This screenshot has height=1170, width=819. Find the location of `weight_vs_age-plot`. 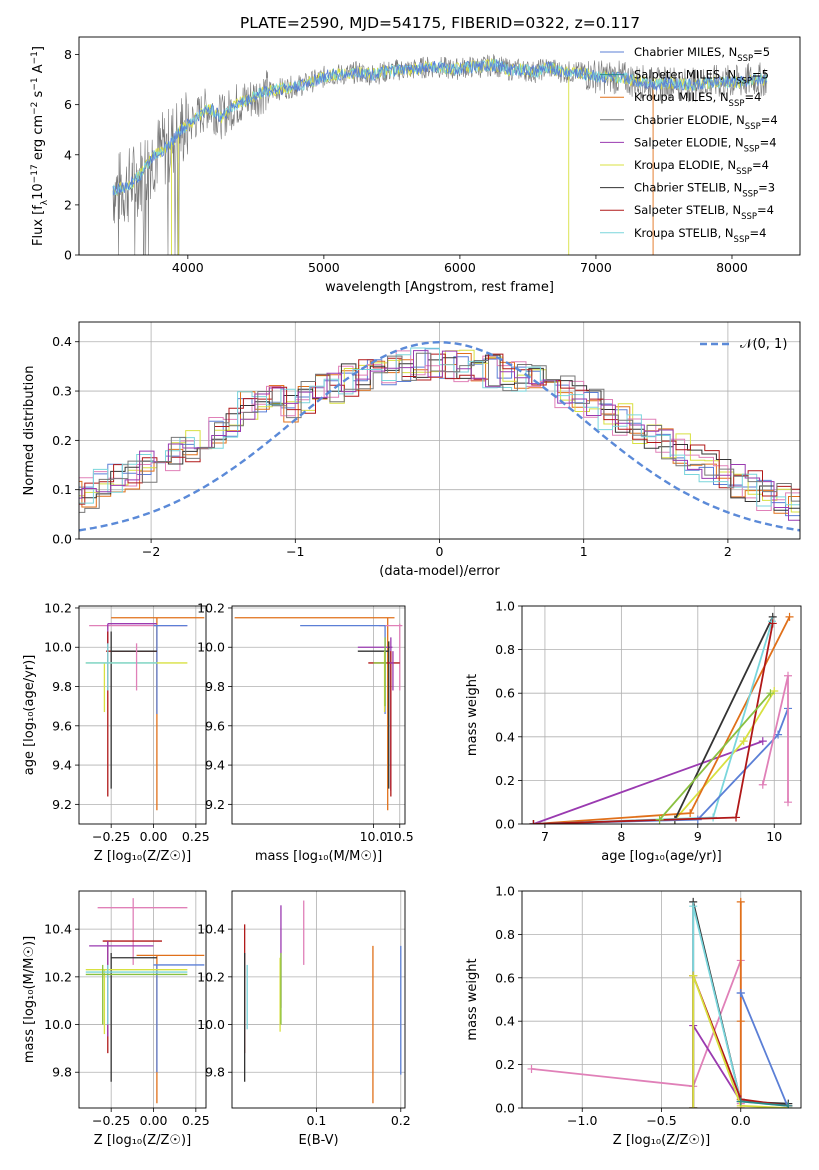

weight_vs_age-plot is located at coordinates (661, 718).